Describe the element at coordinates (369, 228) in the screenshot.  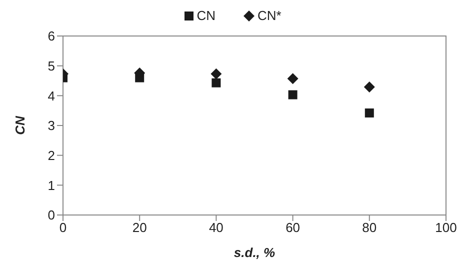
I see `x-tick-label: 80` at that location.